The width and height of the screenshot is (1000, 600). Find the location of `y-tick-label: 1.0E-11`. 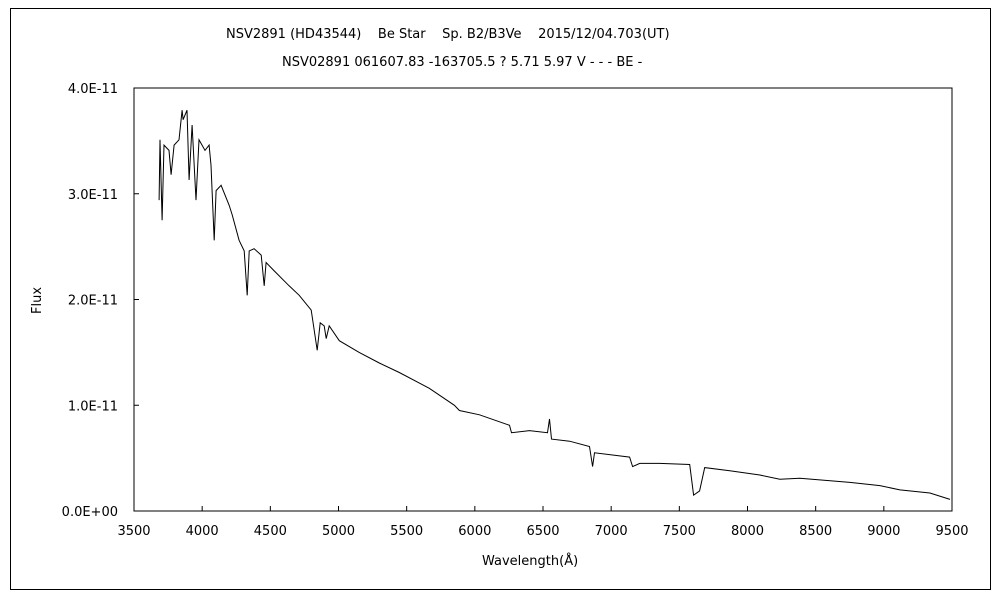

y-tick-label: 1.0E-11 is located at coordinates (93, 406).